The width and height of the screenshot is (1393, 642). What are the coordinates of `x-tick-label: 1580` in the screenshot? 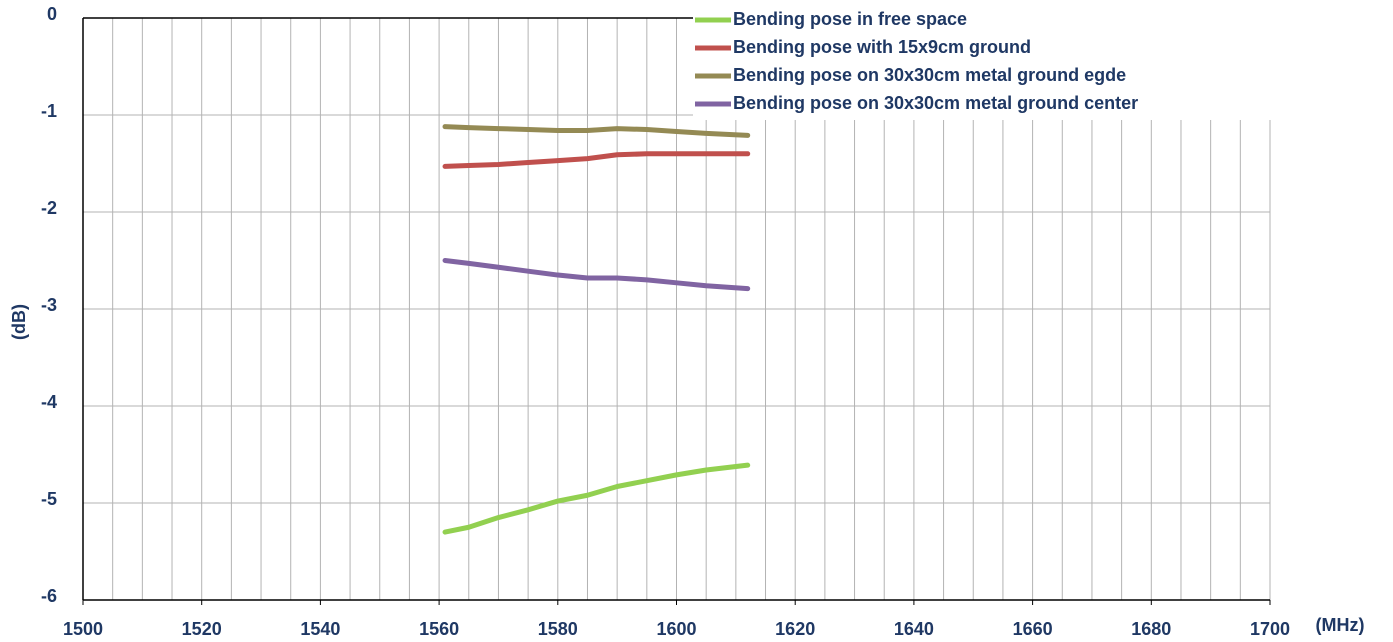 It's located at (558, 629).